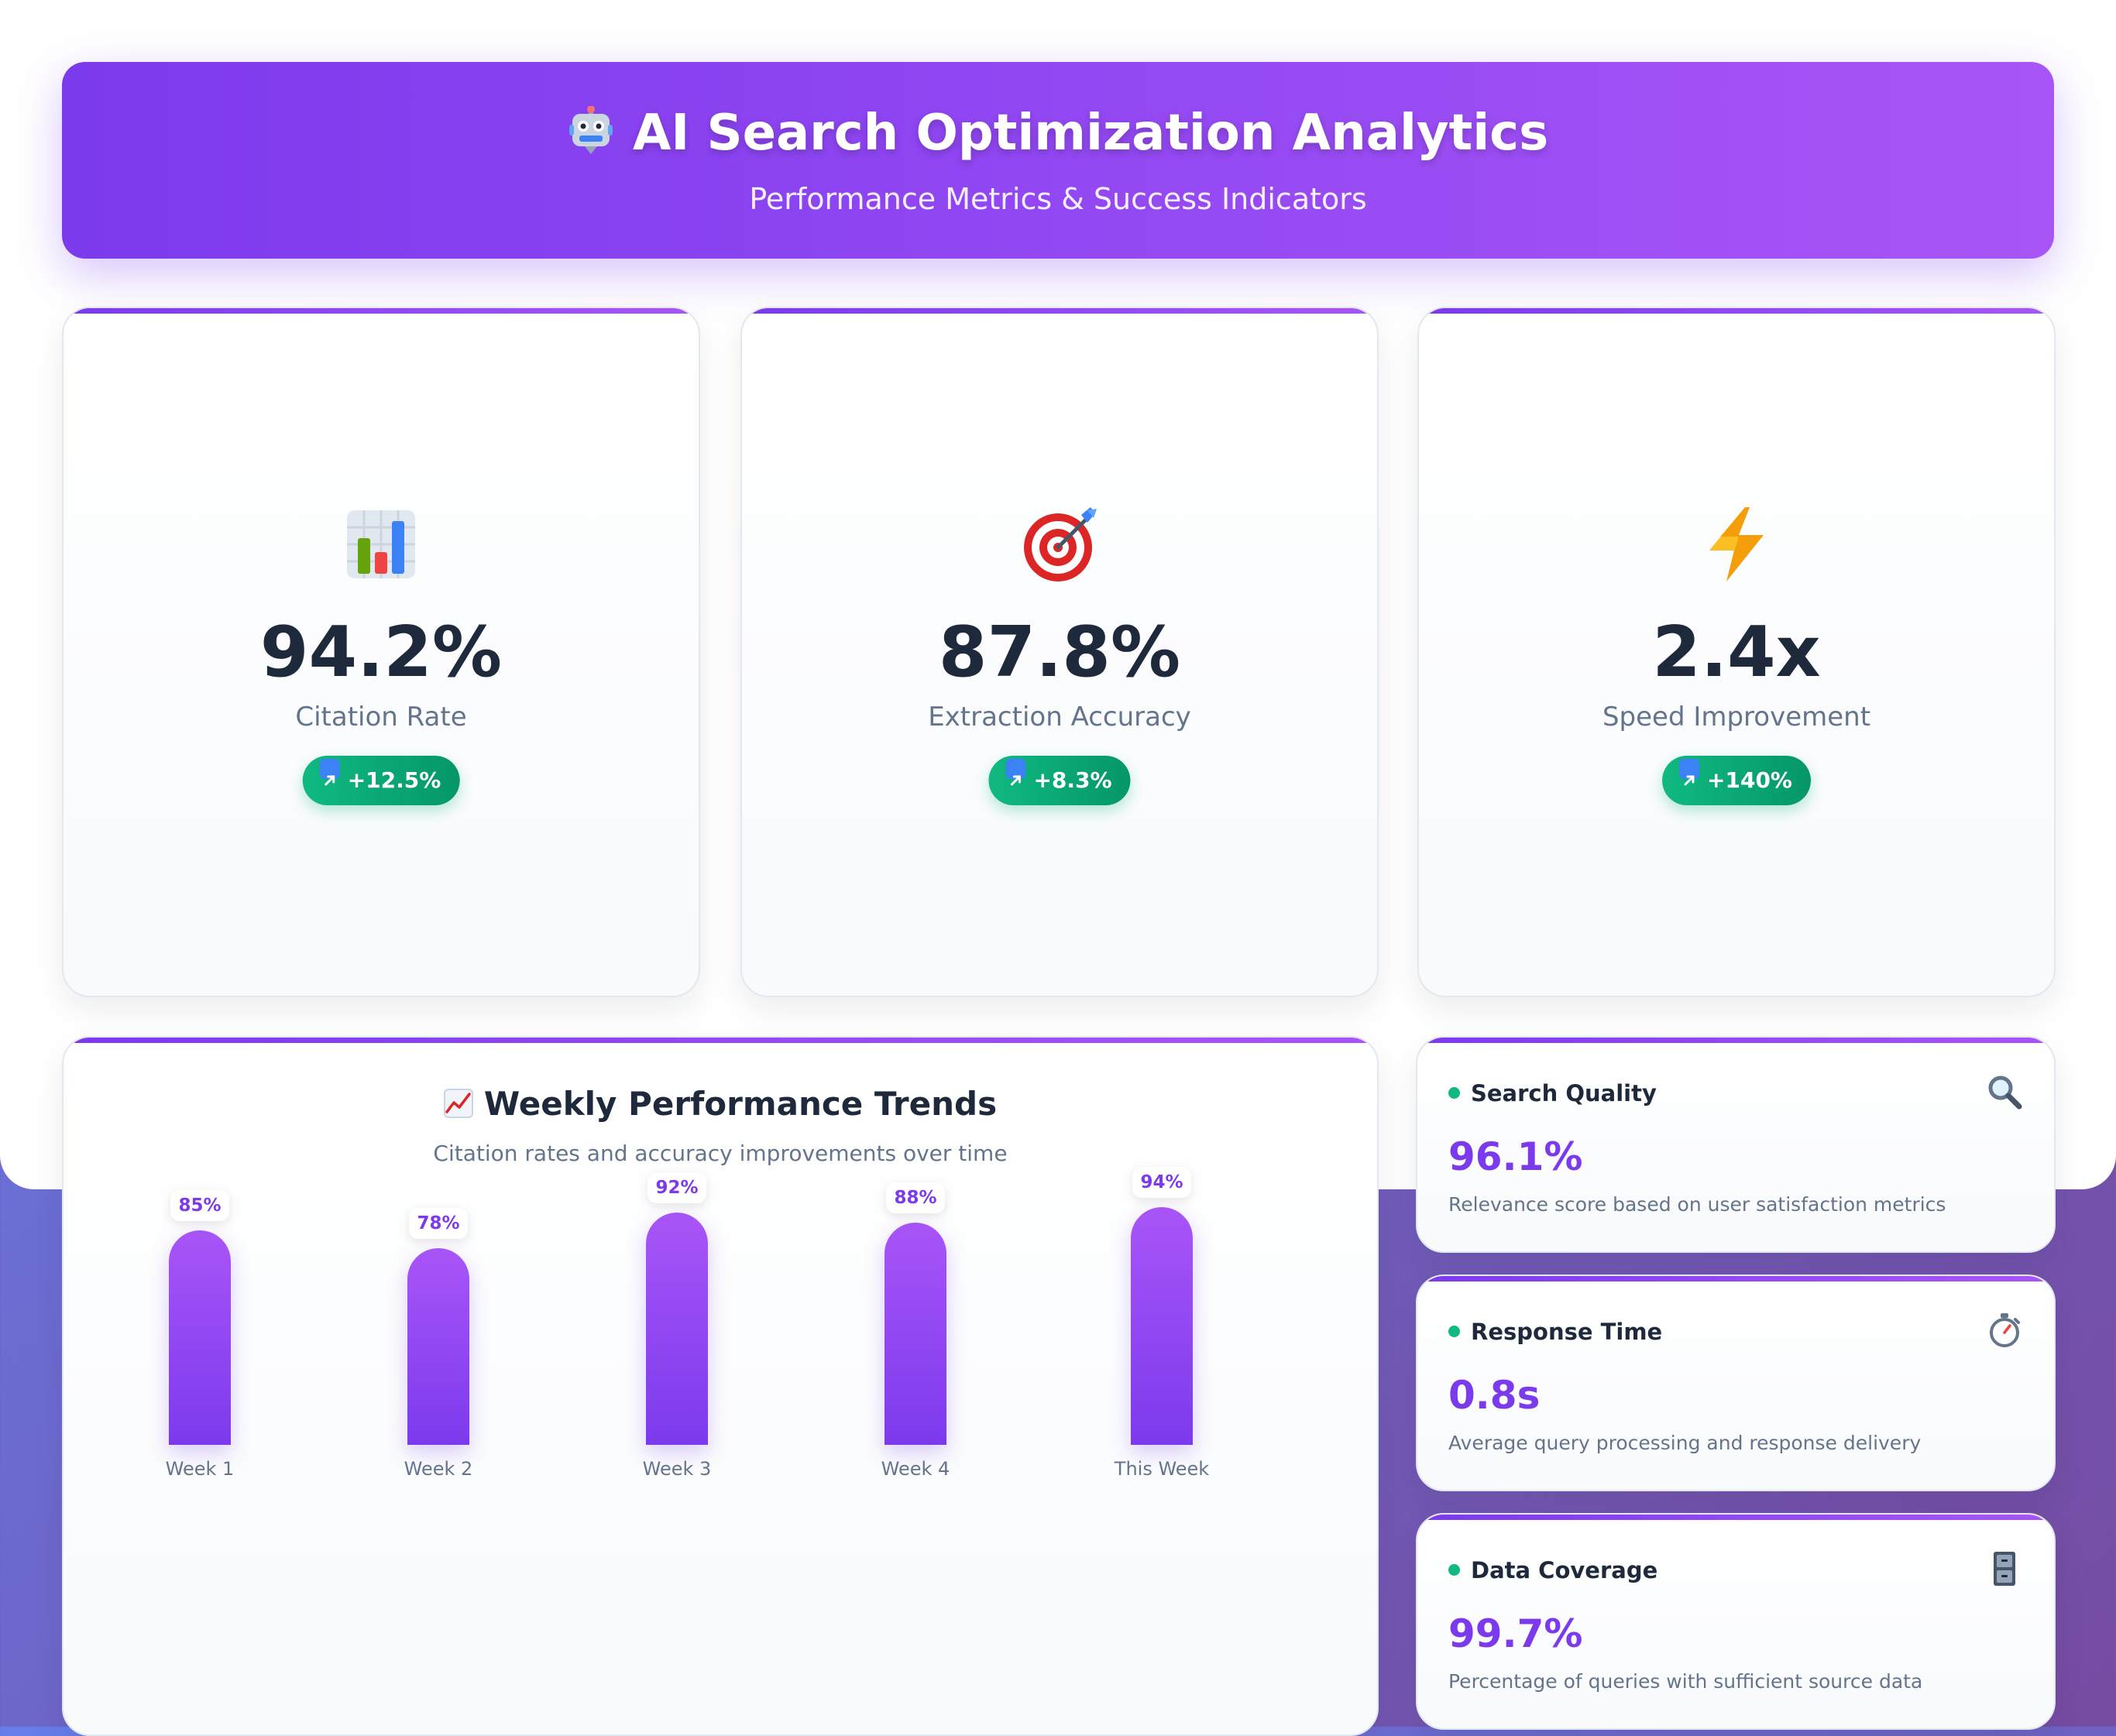 Image resolution: width=2116 pixels, height=1736 pixels. Describe the element at coordinates (677, 1469) in the screenshot. I see `bar-category-label-3: Week 3` at that location.